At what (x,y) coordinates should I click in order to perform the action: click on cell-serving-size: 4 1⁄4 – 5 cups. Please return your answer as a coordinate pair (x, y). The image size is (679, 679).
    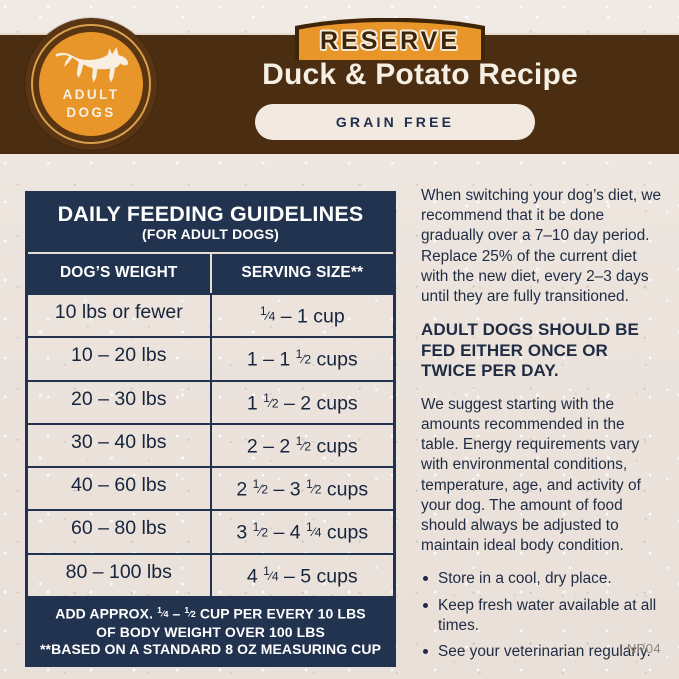
    Looking at the image, I should click on (303, 575).